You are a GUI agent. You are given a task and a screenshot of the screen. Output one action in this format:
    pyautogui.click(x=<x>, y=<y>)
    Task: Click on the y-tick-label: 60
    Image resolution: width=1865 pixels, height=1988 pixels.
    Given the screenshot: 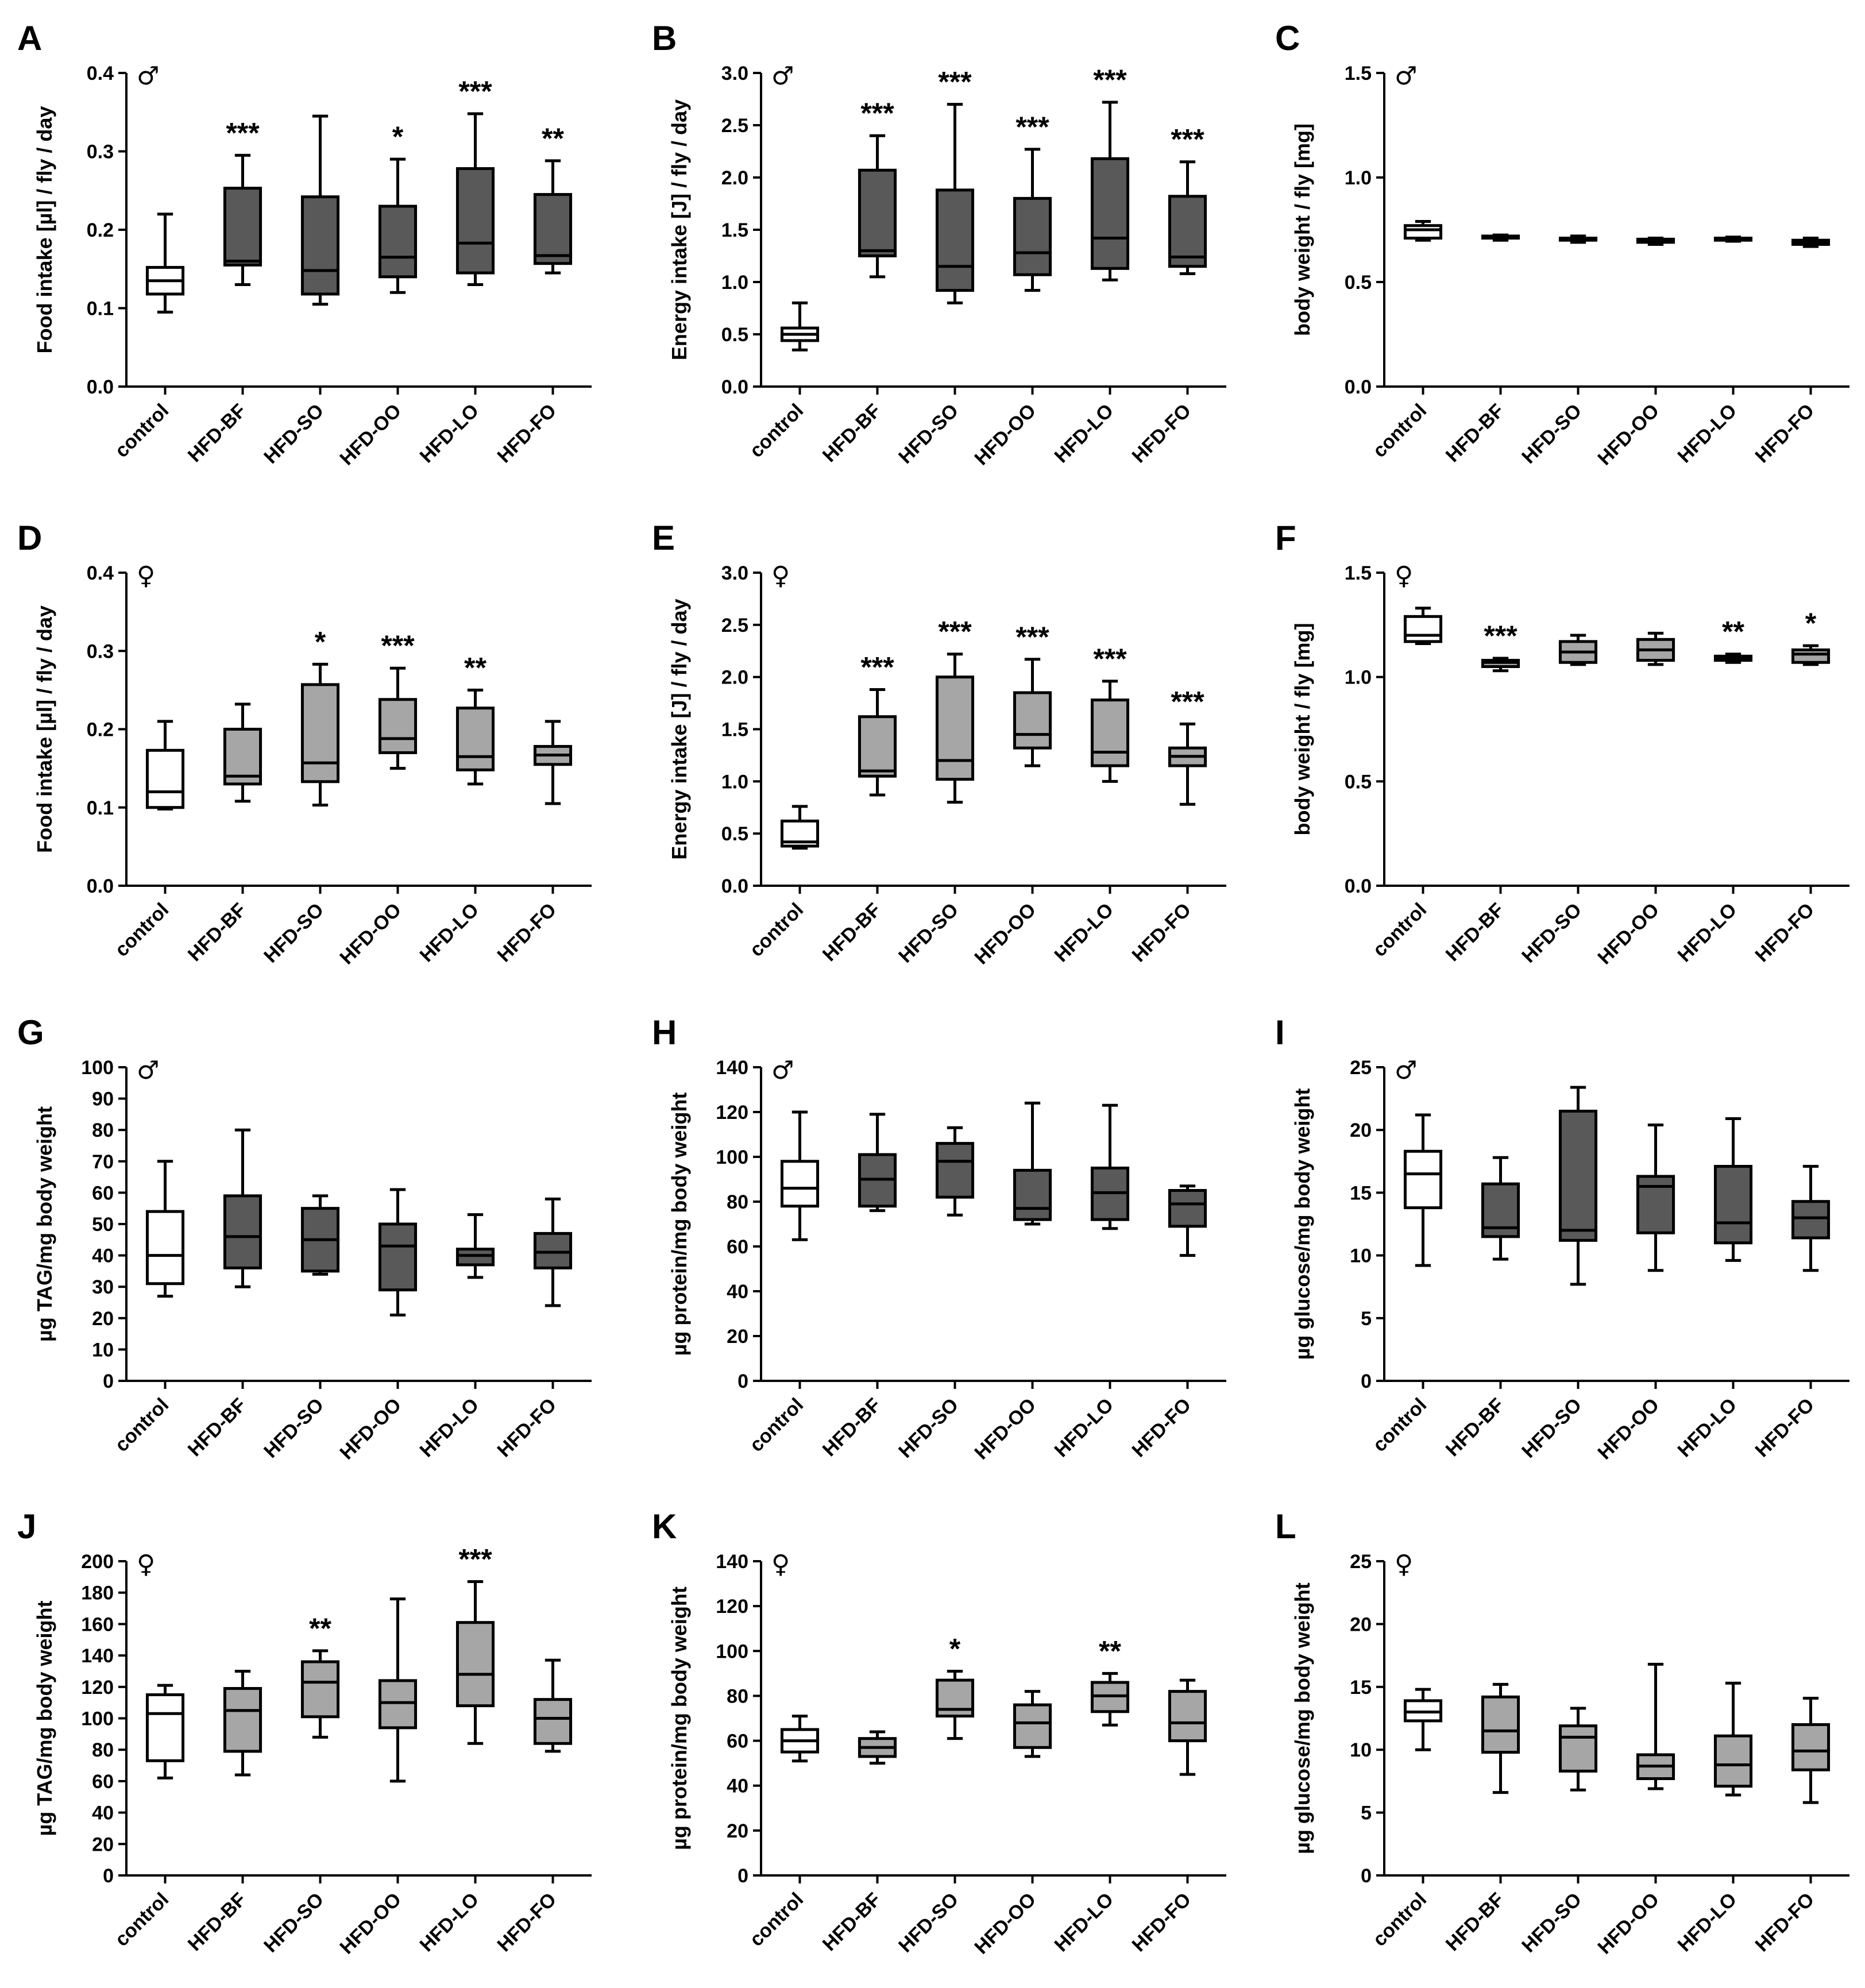 What is the action you would take?
    pyautogui.click(x=738, y=1741)
    